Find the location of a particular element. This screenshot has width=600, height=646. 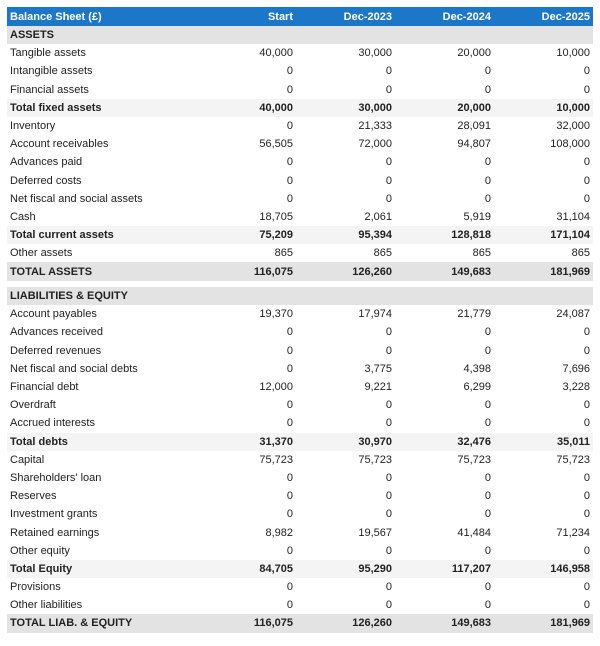

row-label: Advances received is located at coordinates (56, 332).